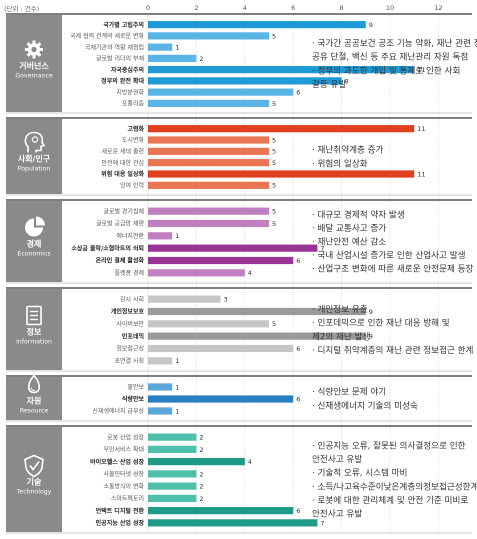  I want to click on bar-label: 물안보, so click(135, 387).